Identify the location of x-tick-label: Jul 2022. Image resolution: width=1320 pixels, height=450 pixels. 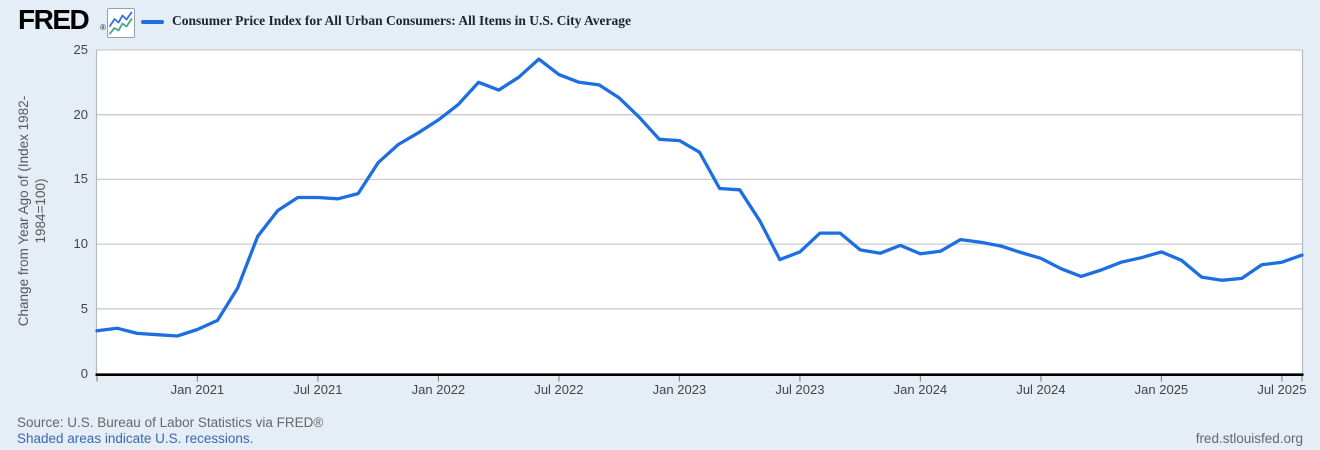
(559, 389).